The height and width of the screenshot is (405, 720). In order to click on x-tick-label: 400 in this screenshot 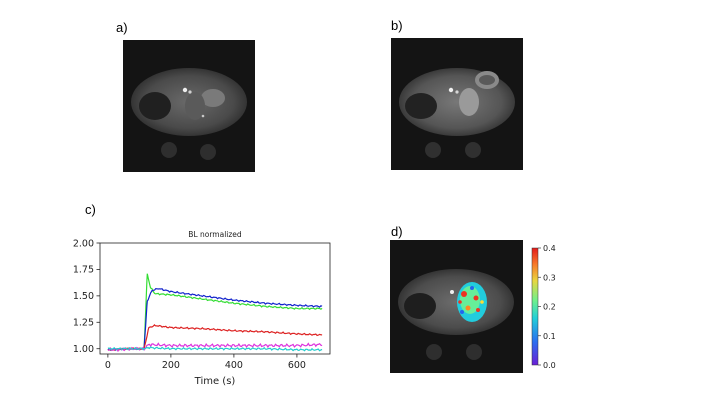, I will do `click(234, 365)`.